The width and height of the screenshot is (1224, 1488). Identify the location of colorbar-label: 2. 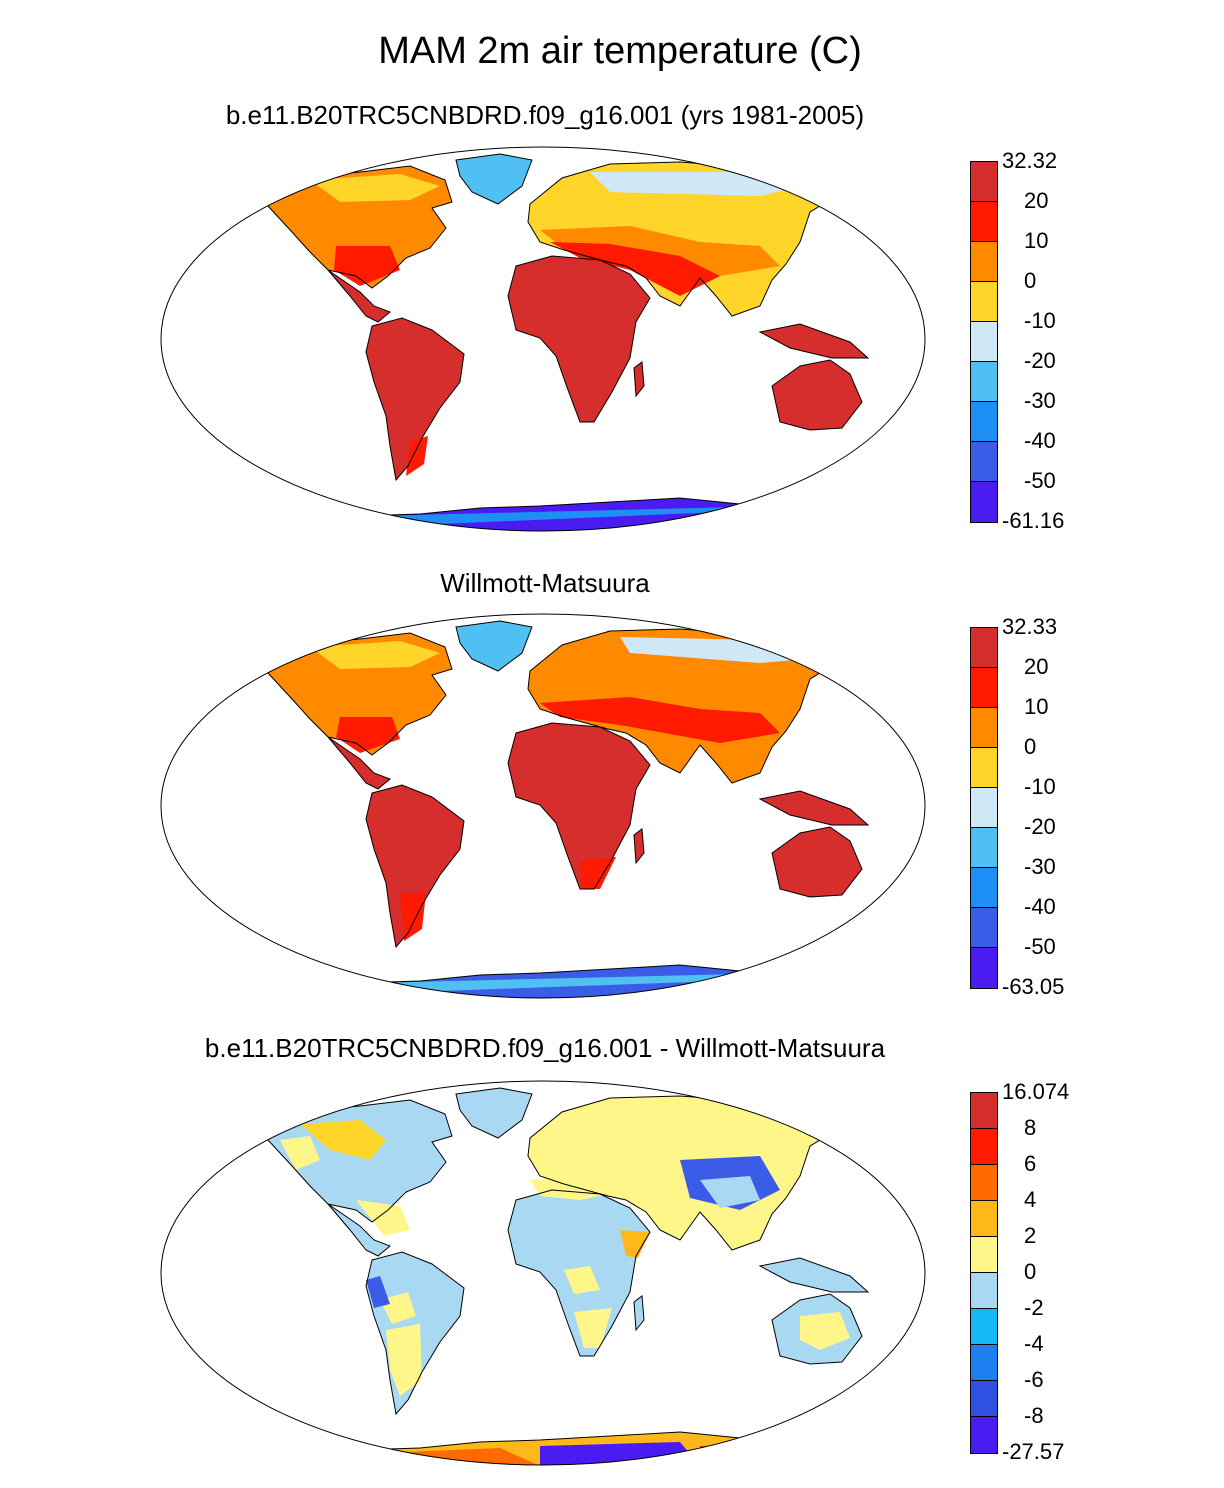
(1030, 1235).